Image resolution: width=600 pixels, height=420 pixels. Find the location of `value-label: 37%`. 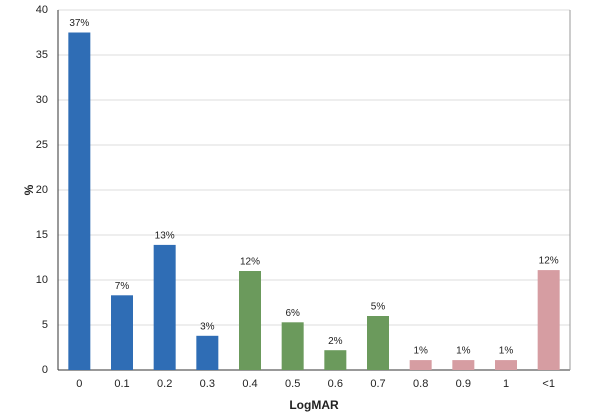

value-label: 37% is located at coordinates (79, 23).